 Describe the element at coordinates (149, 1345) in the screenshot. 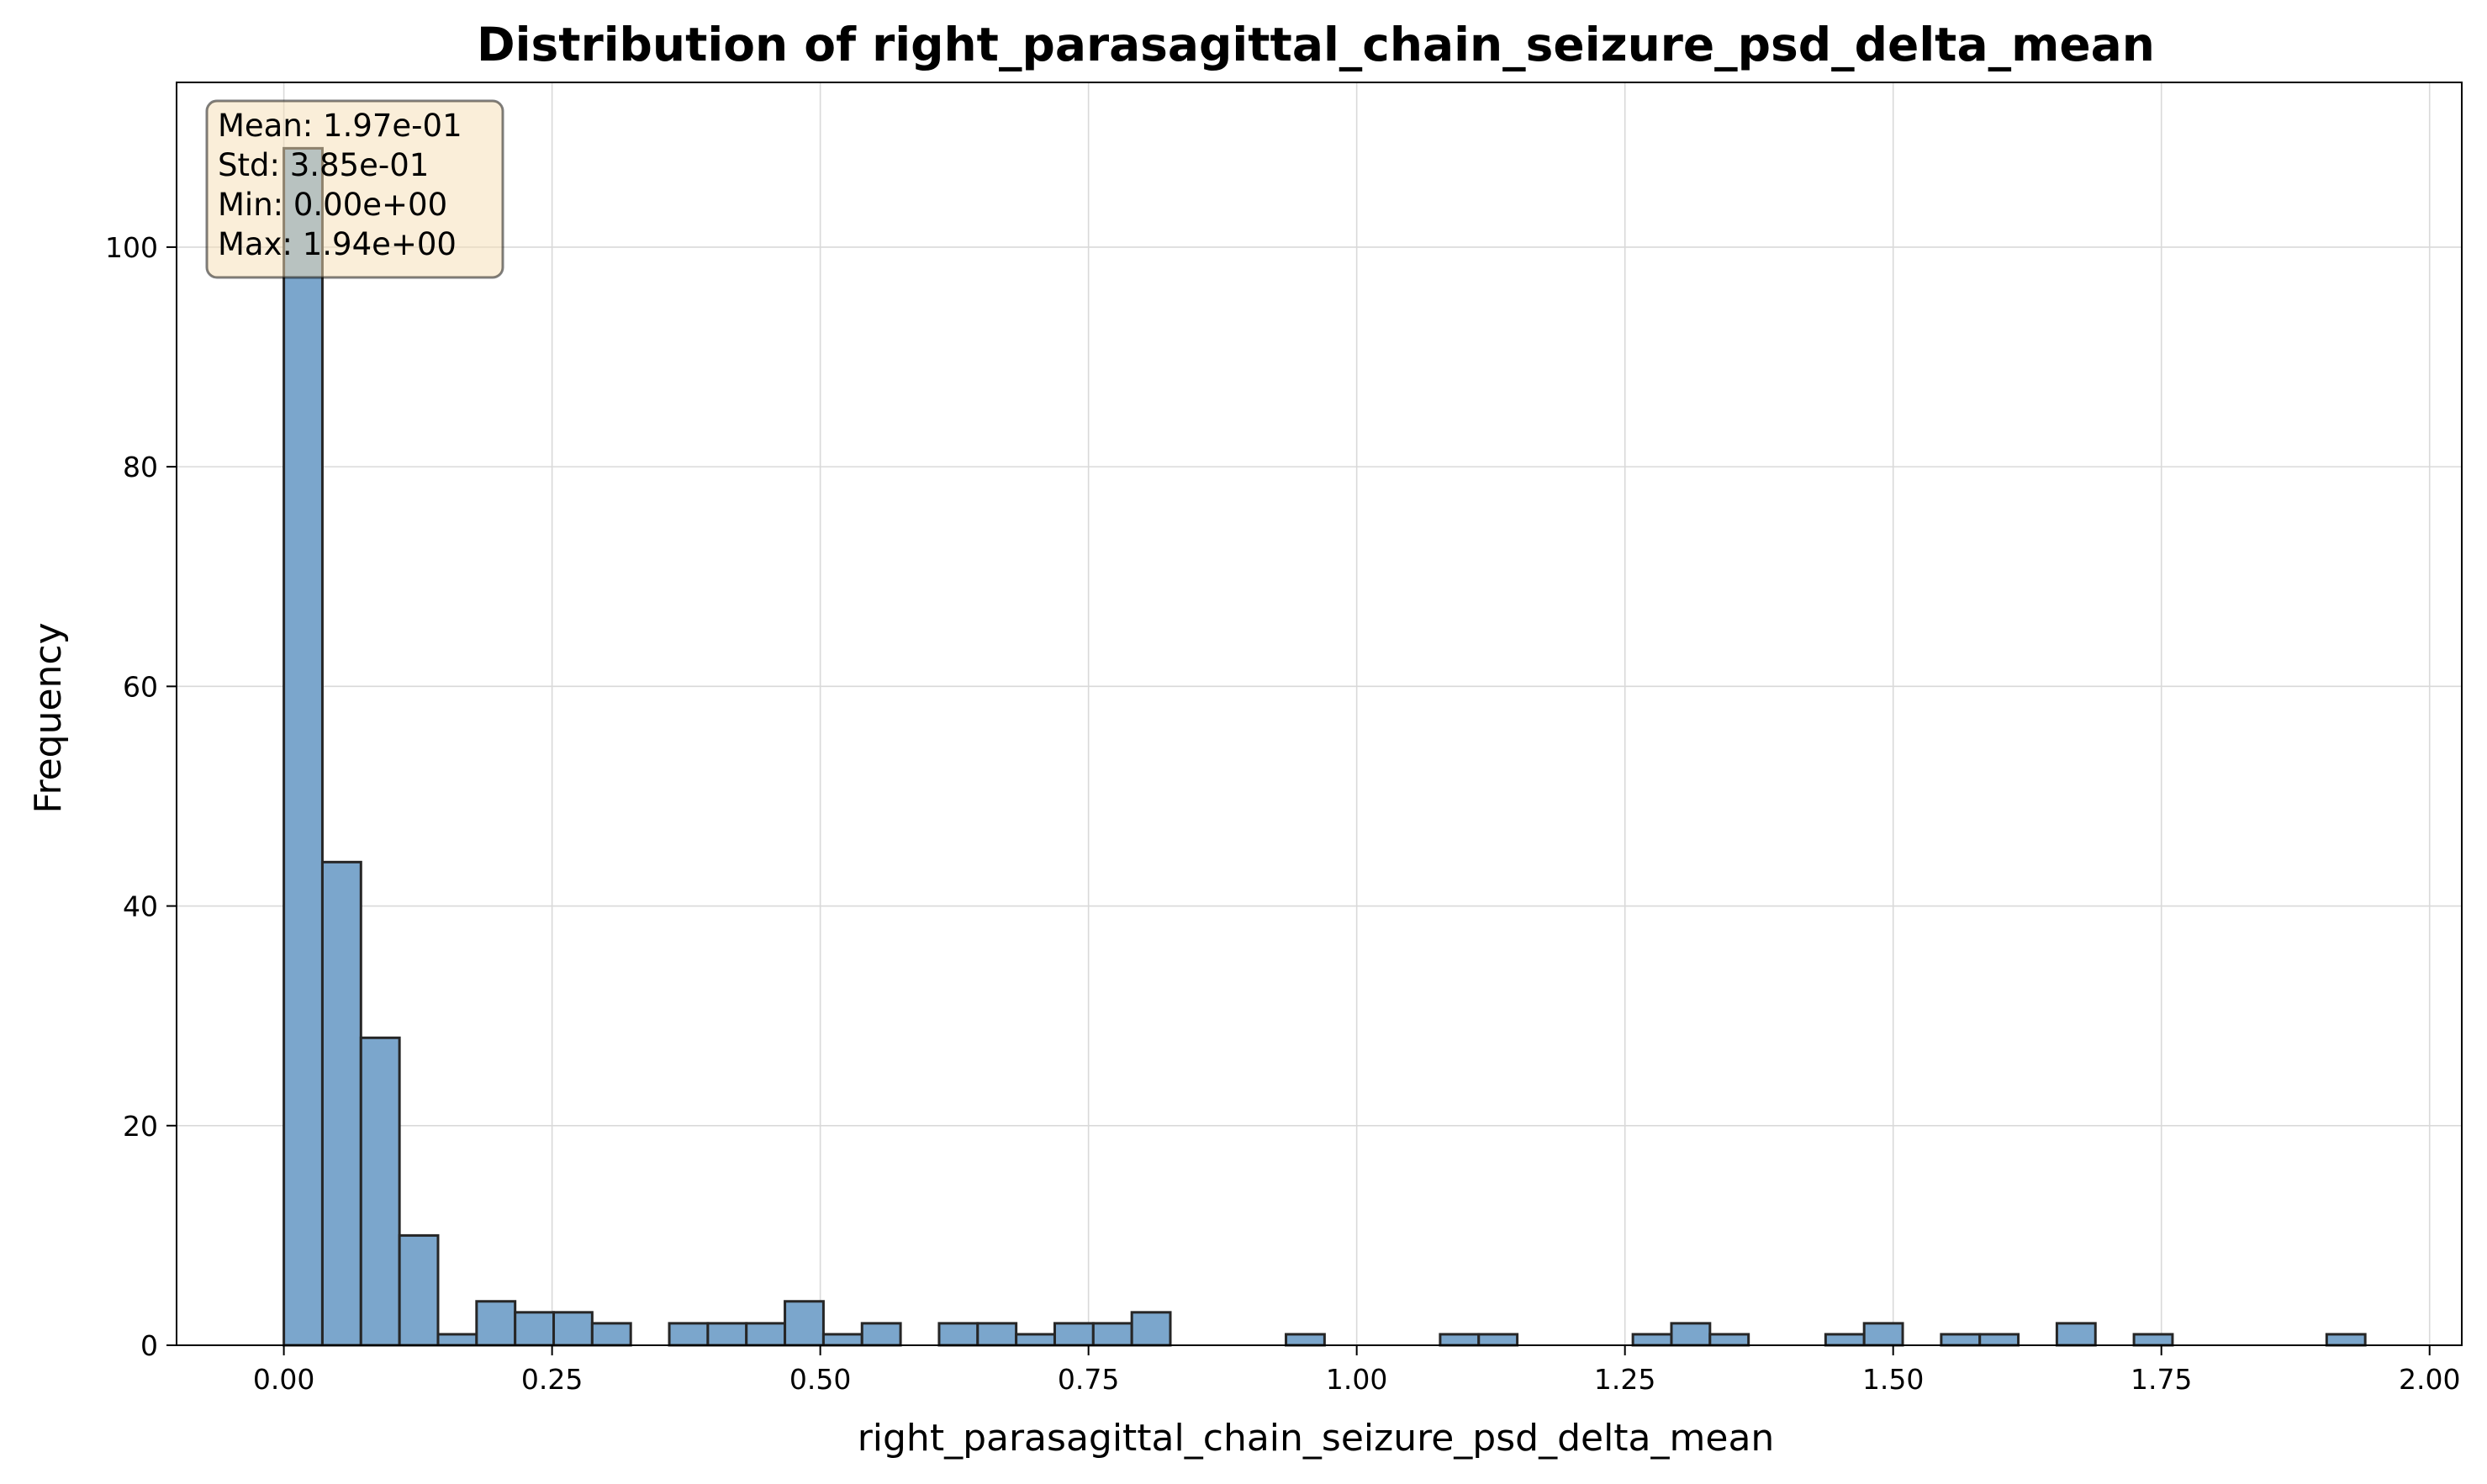

I see `y-tick-label: 0` at that location.